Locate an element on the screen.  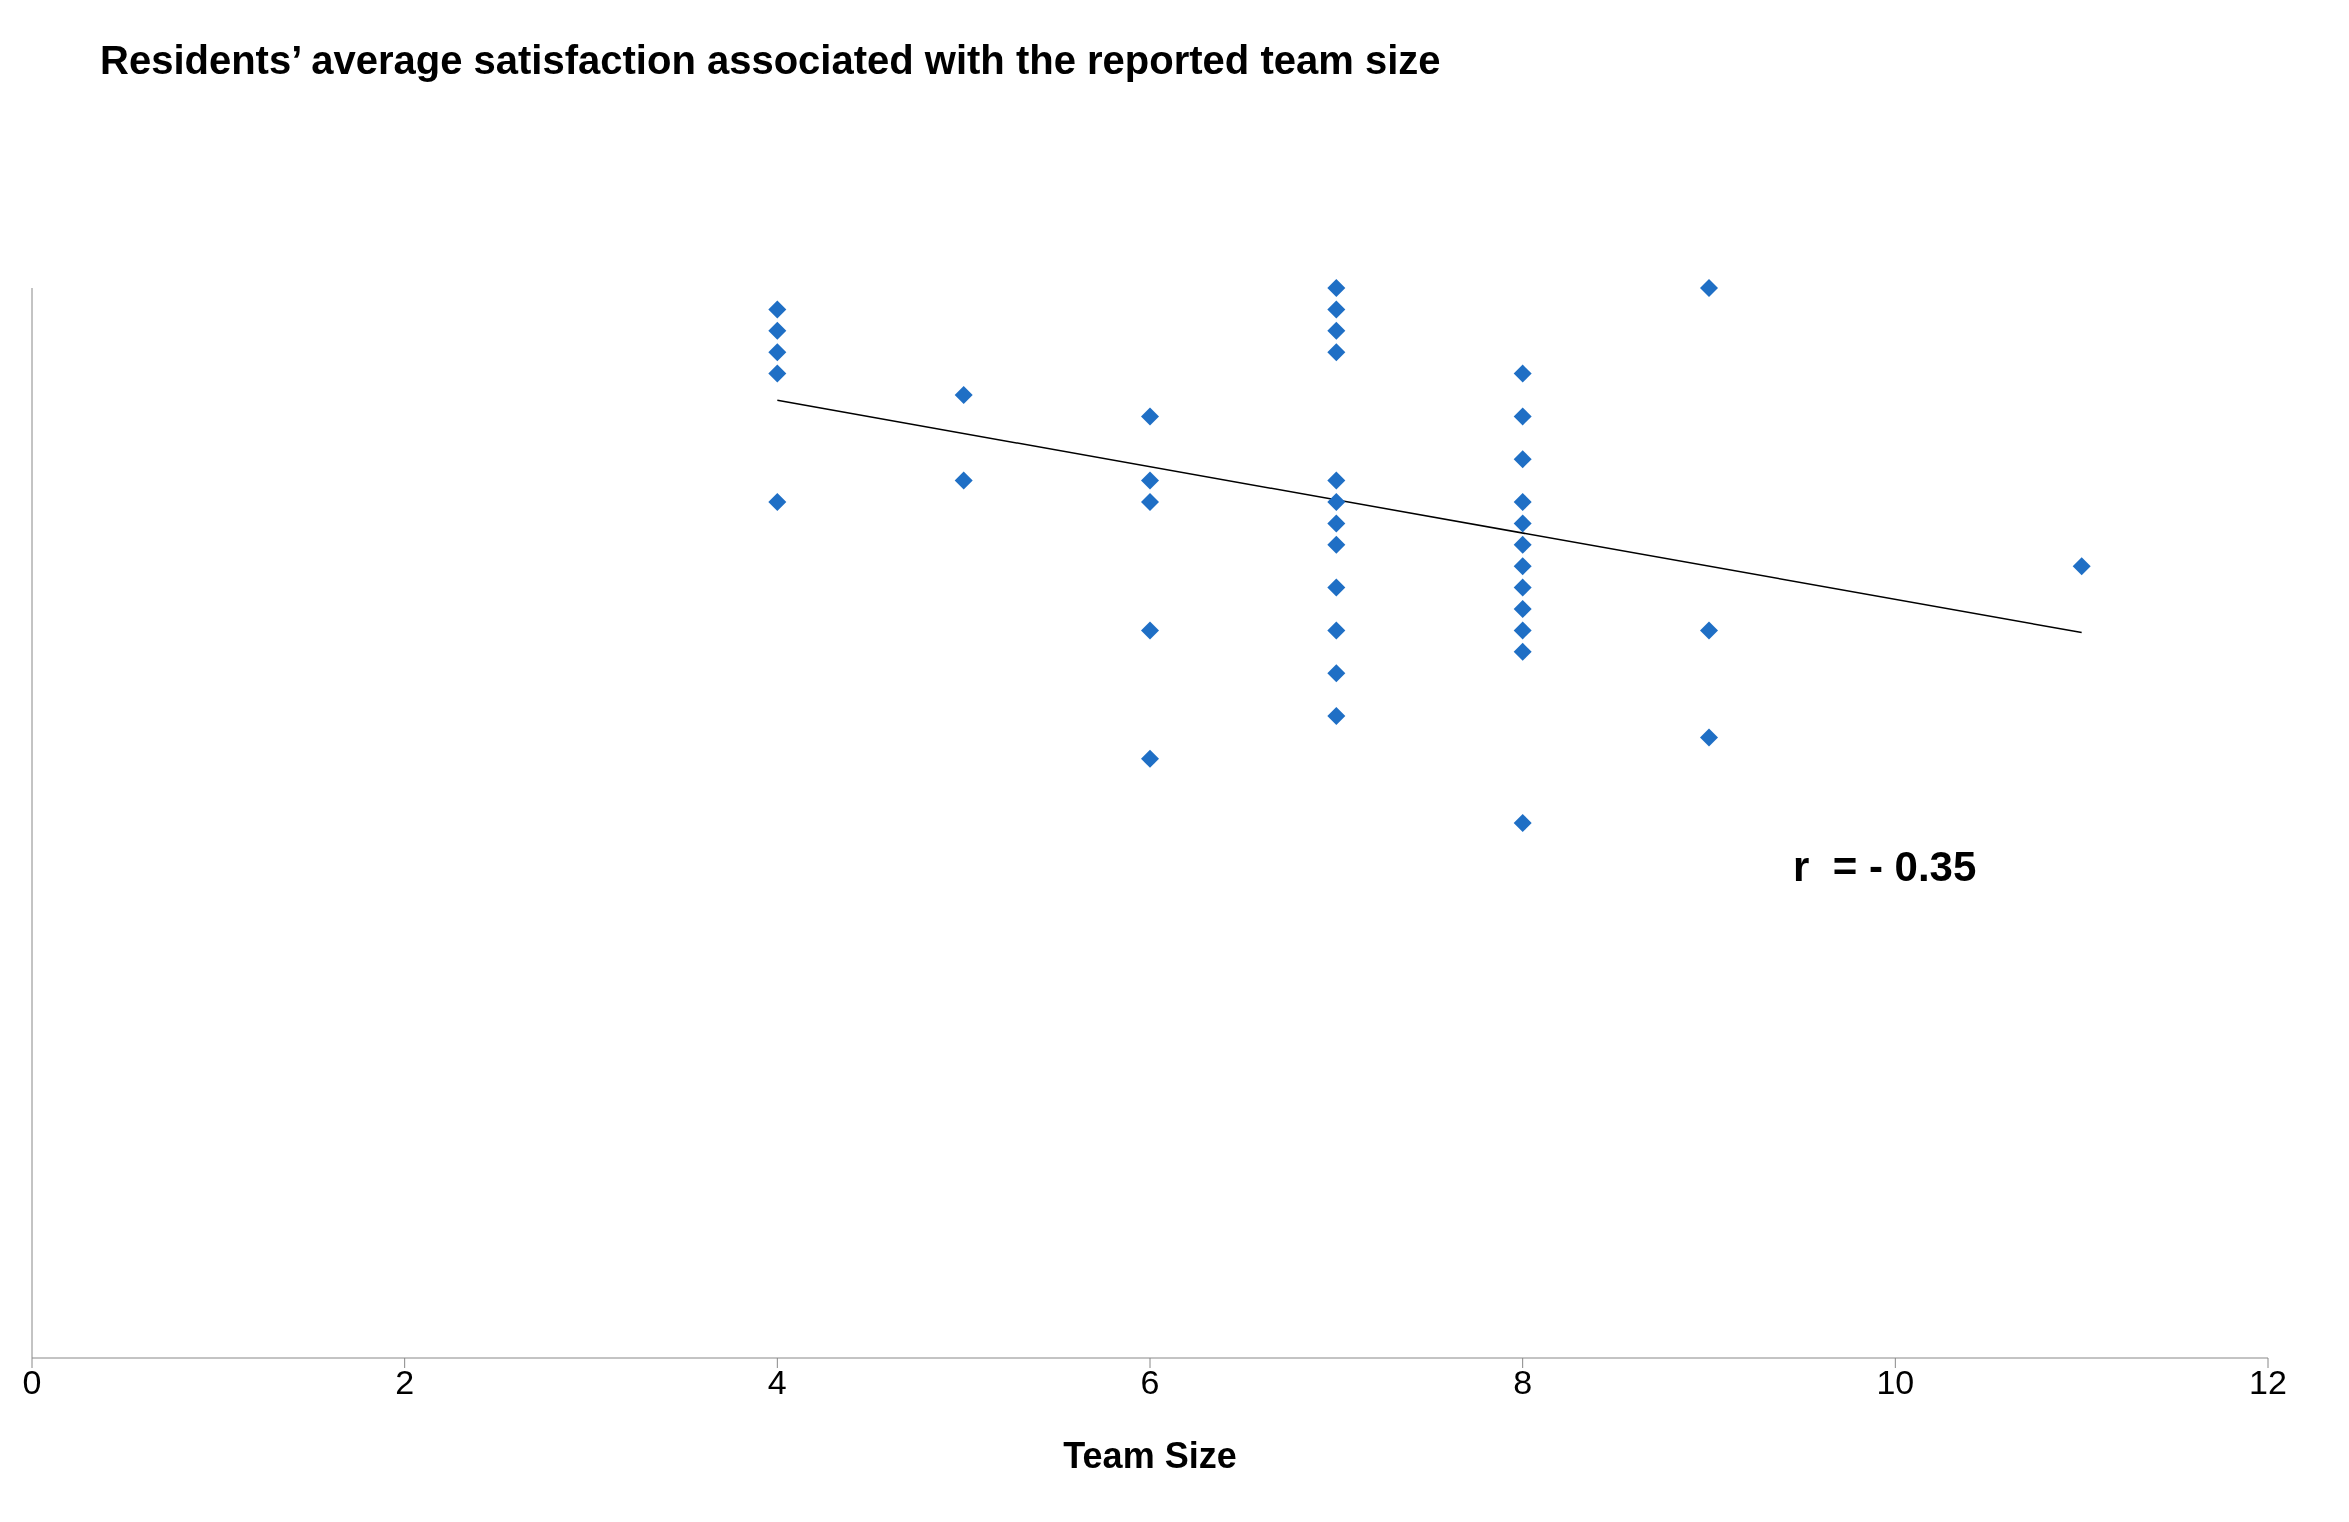
x-tick-label: 4 is located at coordinates (777, 1382).